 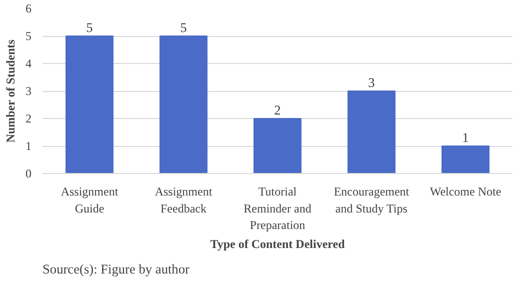 What do you see at coordinates (278, 208) in the screenshot?
I see `x-tick-label: Tutorial Reminder and Preparation` at bounding box center [278, 208].